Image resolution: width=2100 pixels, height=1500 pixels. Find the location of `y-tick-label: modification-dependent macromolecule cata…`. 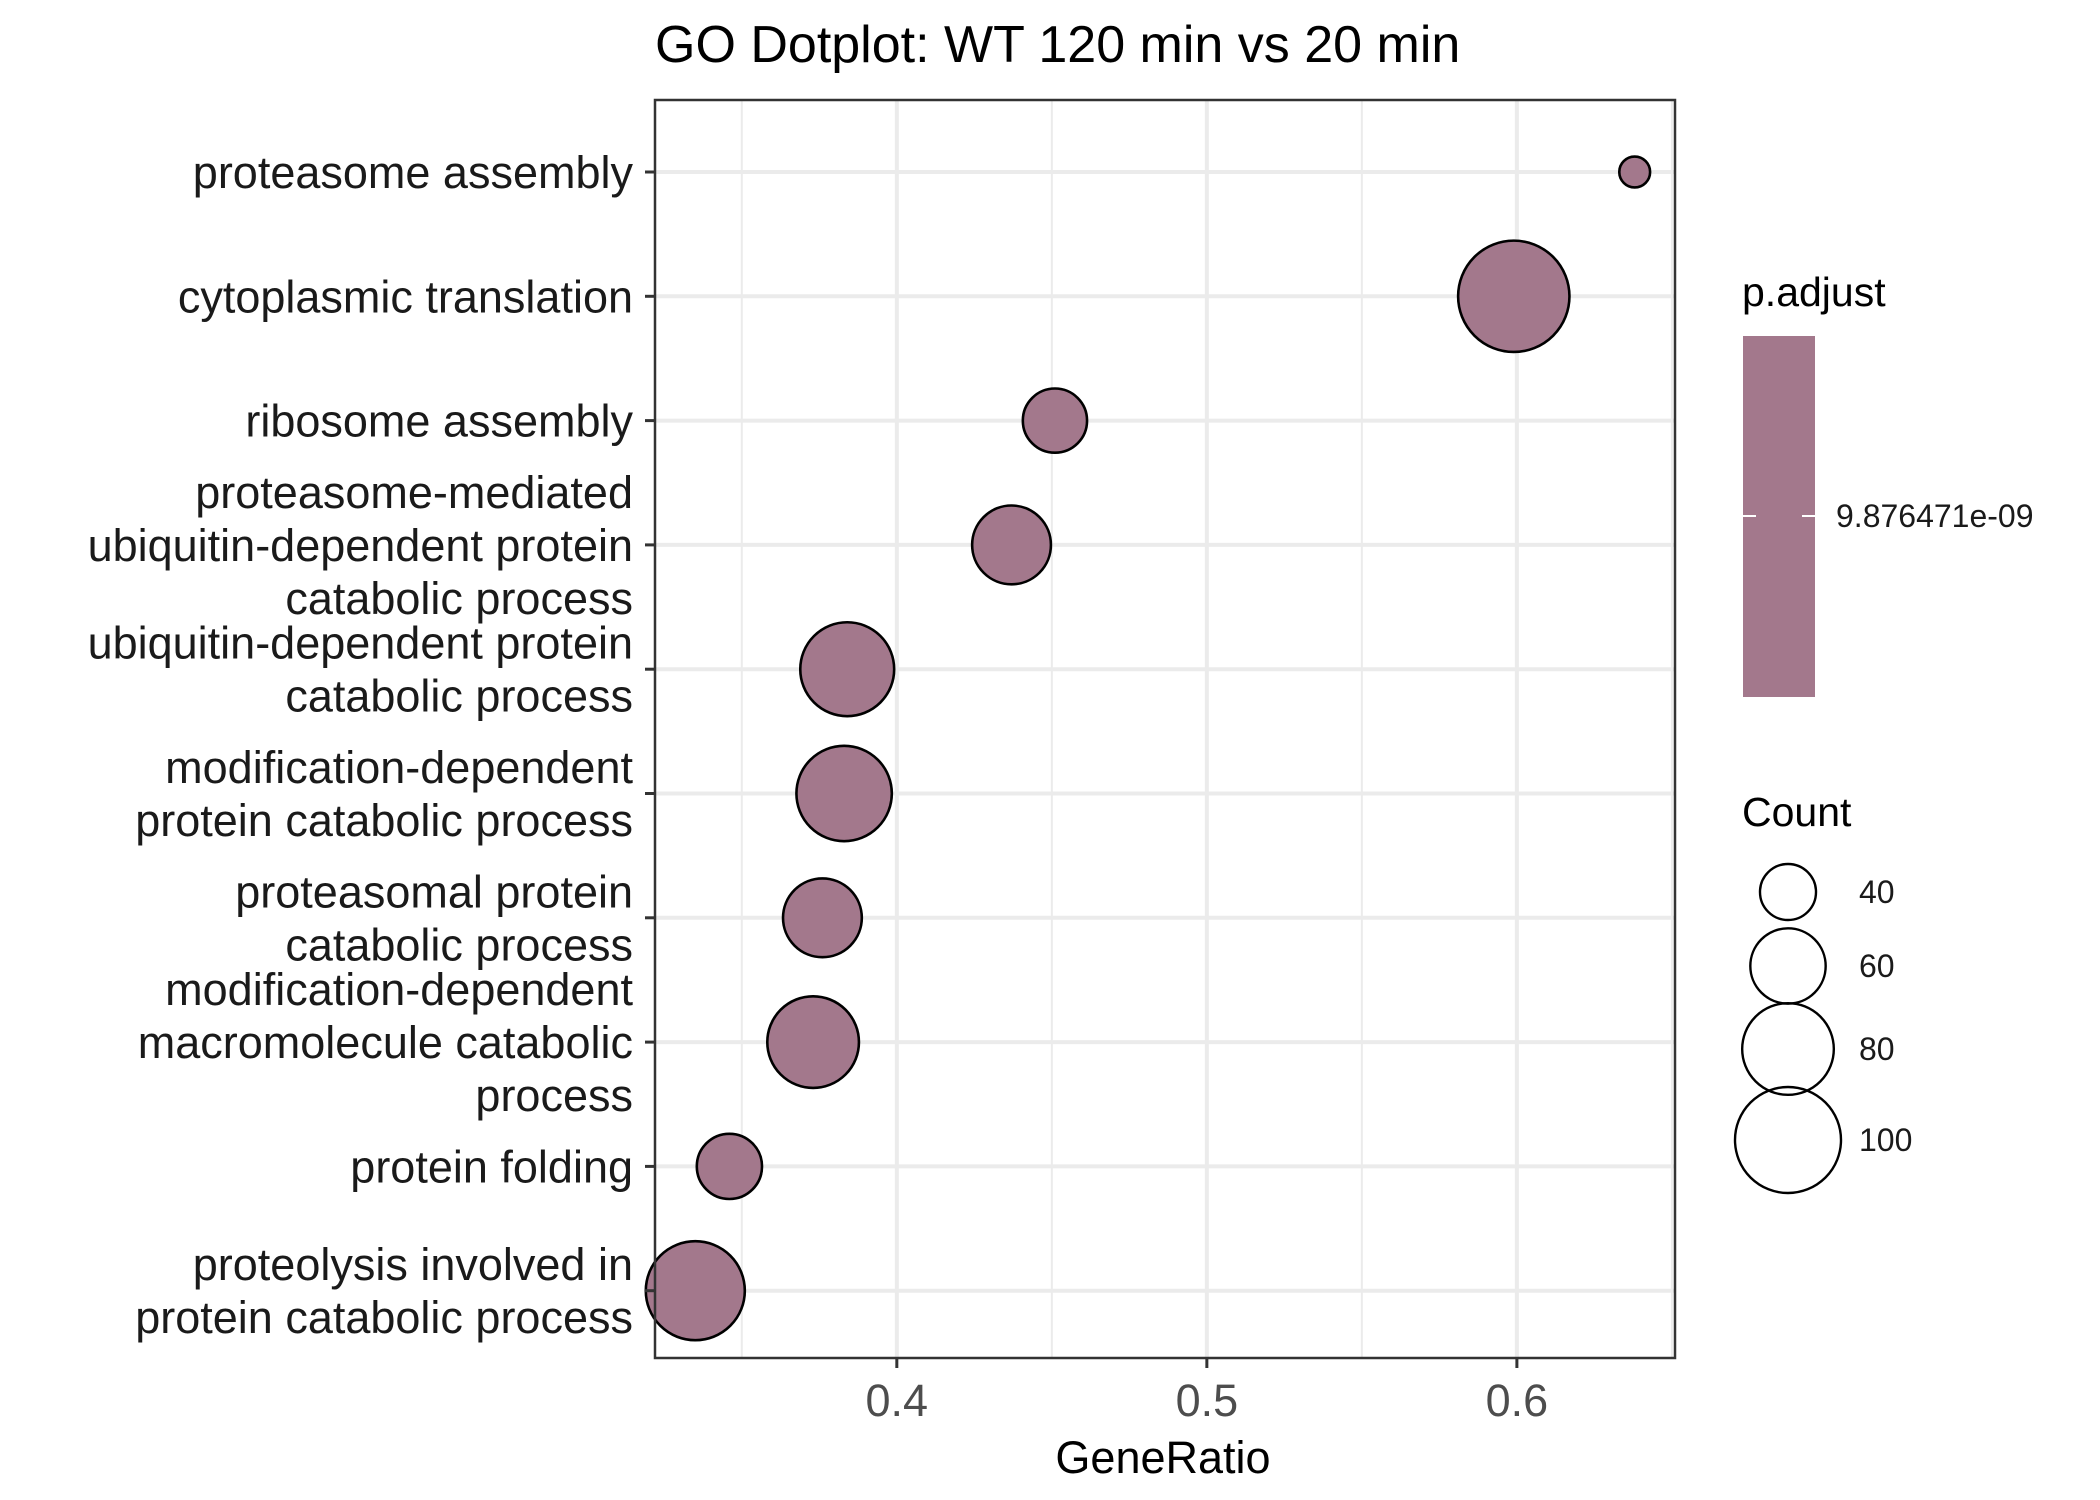

y-tick-label: modification-dependent macromolecule cata… is located at coordinates (386, 1042).